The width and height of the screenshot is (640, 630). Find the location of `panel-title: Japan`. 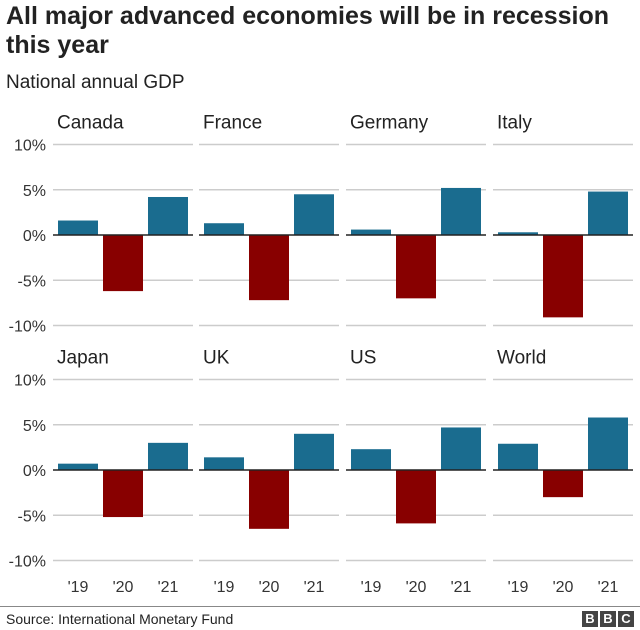

panel-title: Japan is located at coordinates (83, 358).